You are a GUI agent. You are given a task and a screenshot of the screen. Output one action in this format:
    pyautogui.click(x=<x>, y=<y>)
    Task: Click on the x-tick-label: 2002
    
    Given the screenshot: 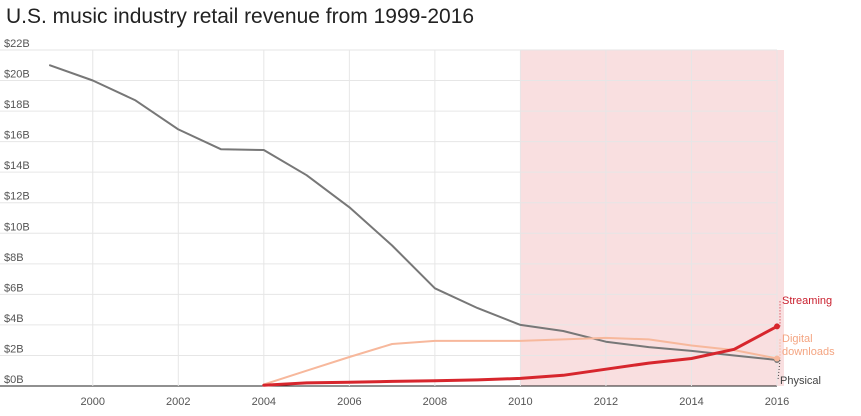 What is the action you would take?
    pyautogui.click(x=178, y=402)
    